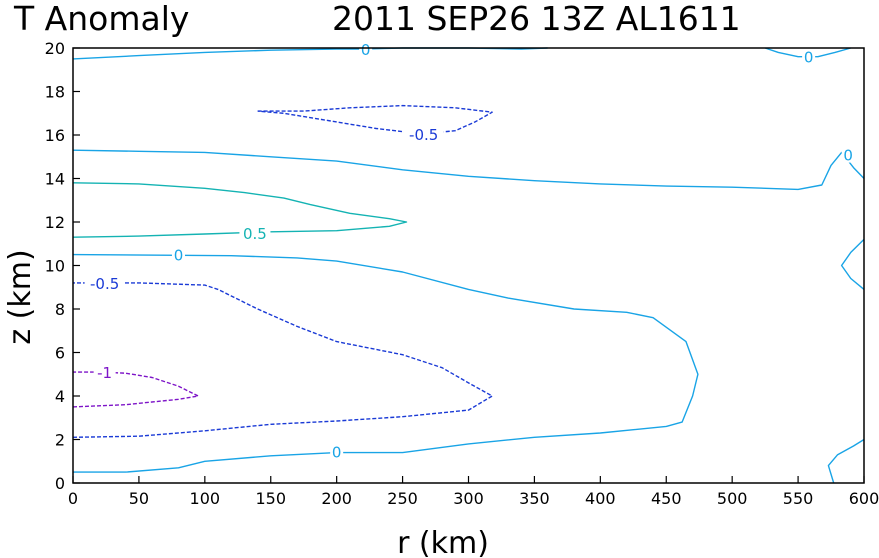  Describe the element at coordinates (270, 498) in the screenshot. I see `x-tick-label: 150` at that location.